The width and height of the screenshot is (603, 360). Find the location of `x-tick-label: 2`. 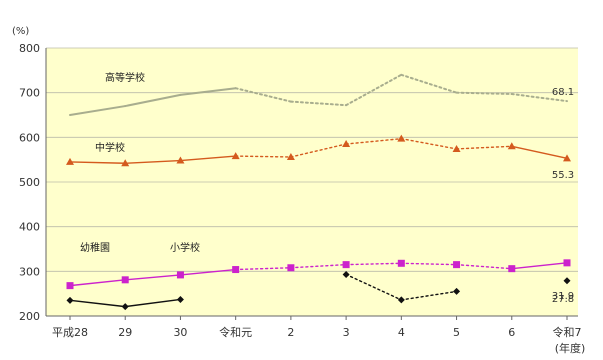

x-tick-label: 2 is located at coordinates (290, 332).